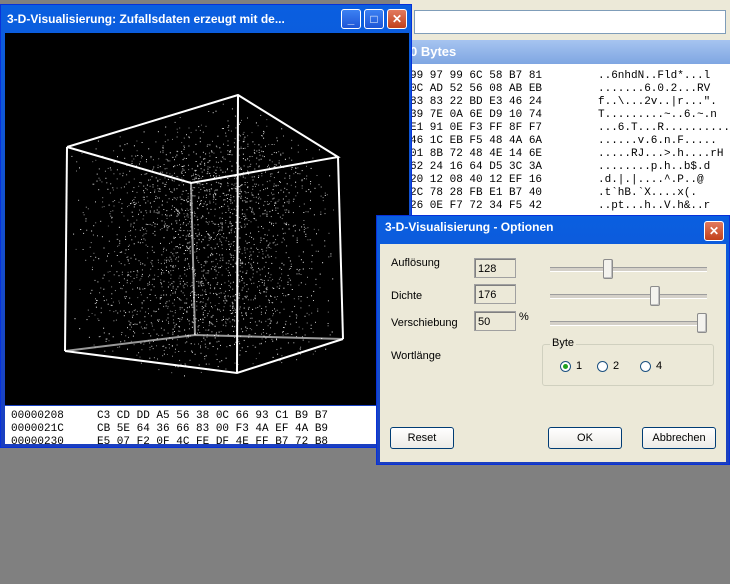  What do you see at coordinates (374, 19) in the screenshot?
I see `maximize-button: □` at bounding box center [374, 19].